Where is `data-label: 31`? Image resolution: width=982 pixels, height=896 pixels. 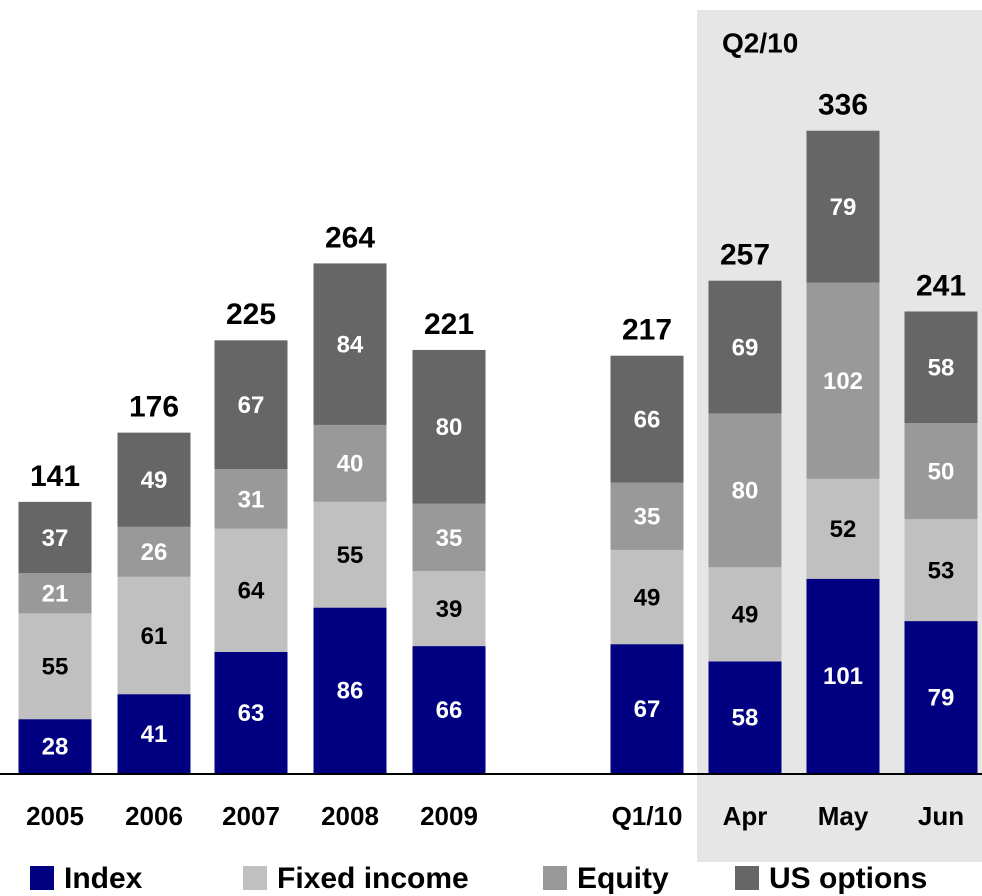 data-label: 31 is located at coordinates (251, 499).